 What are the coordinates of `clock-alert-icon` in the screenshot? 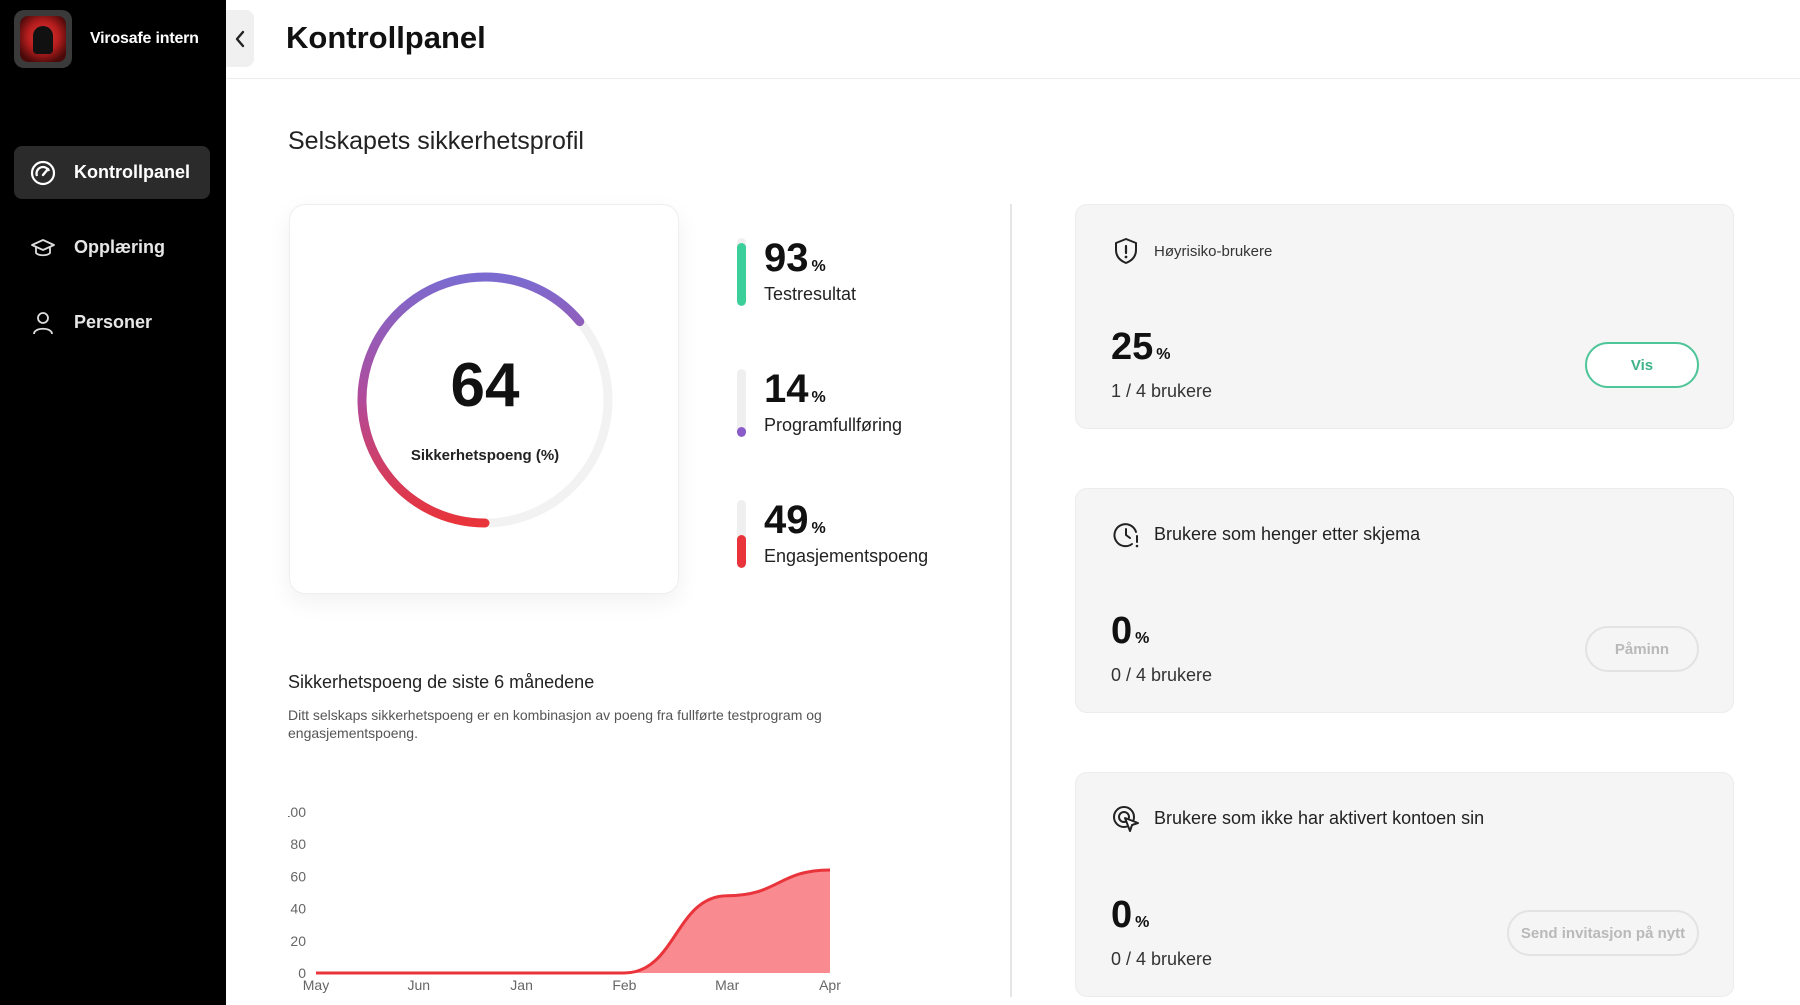 It's located at (1126, 535).